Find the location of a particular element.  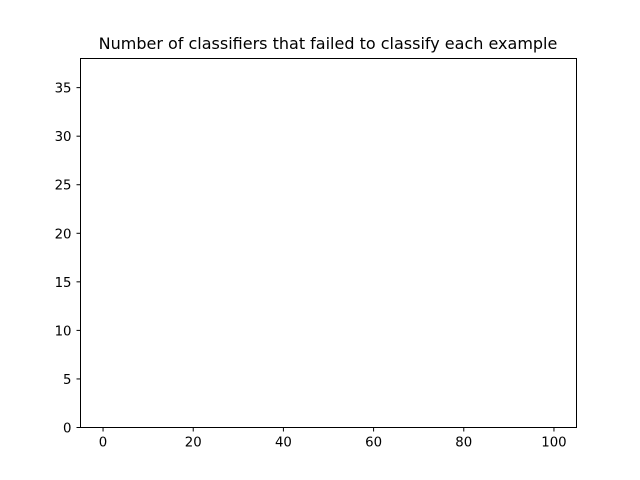

x-tick-label: 0 is located at coordinates (103, 443).